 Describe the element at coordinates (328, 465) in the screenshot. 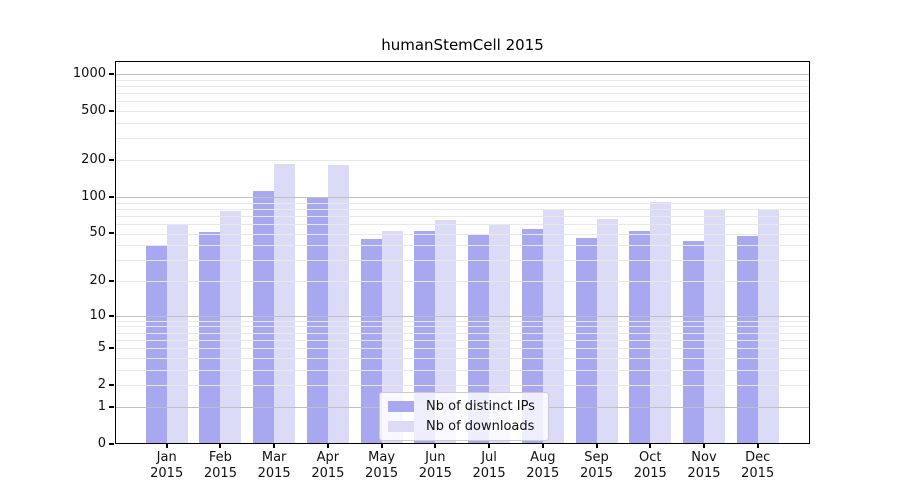

I see `x-tick-label-apr: Apr 2015` at that location.